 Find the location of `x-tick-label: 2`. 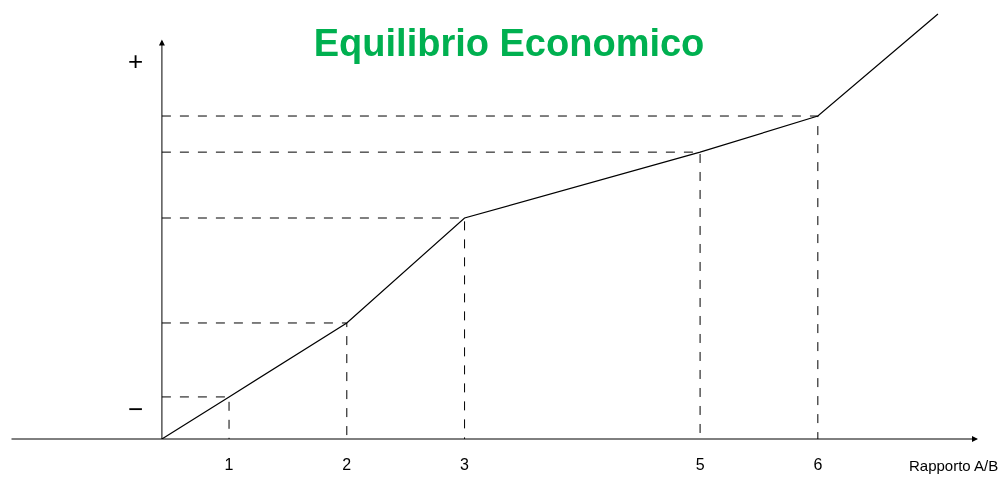

x-tick-label: 2 is located at coordinates (347, 464).